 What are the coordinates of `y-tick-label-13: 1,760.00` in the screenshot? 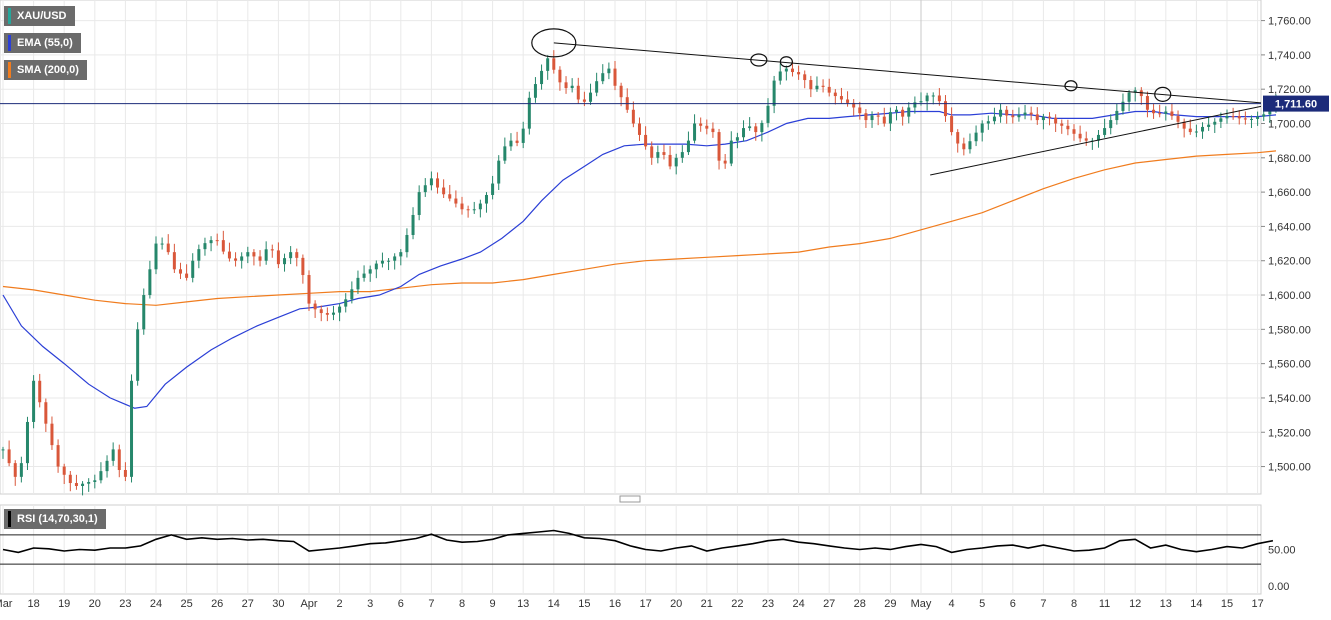 It's located at (1289, 22).